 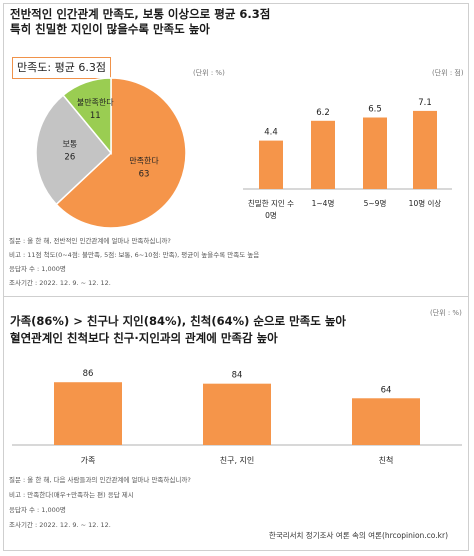 I want to click on x-tick-label-2-0: 5~9명, so click(x=375, y=203).